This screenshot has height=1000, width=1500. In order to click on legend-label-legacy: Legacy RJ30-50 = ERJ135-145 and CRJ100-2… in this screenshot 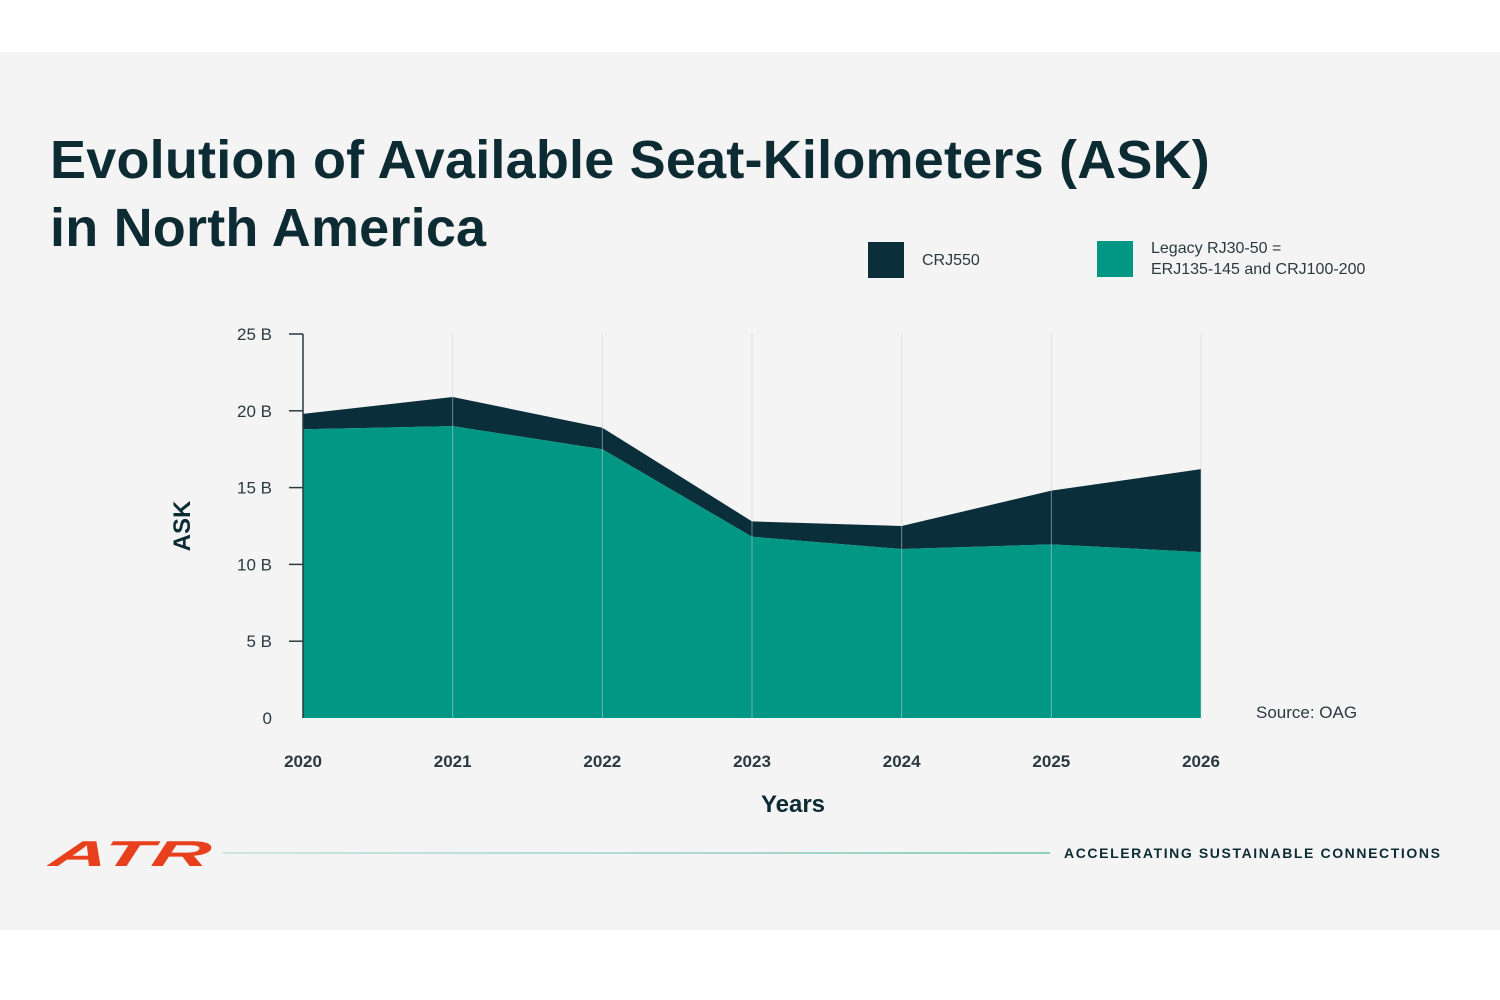, I will do `click(1258, 259)`.